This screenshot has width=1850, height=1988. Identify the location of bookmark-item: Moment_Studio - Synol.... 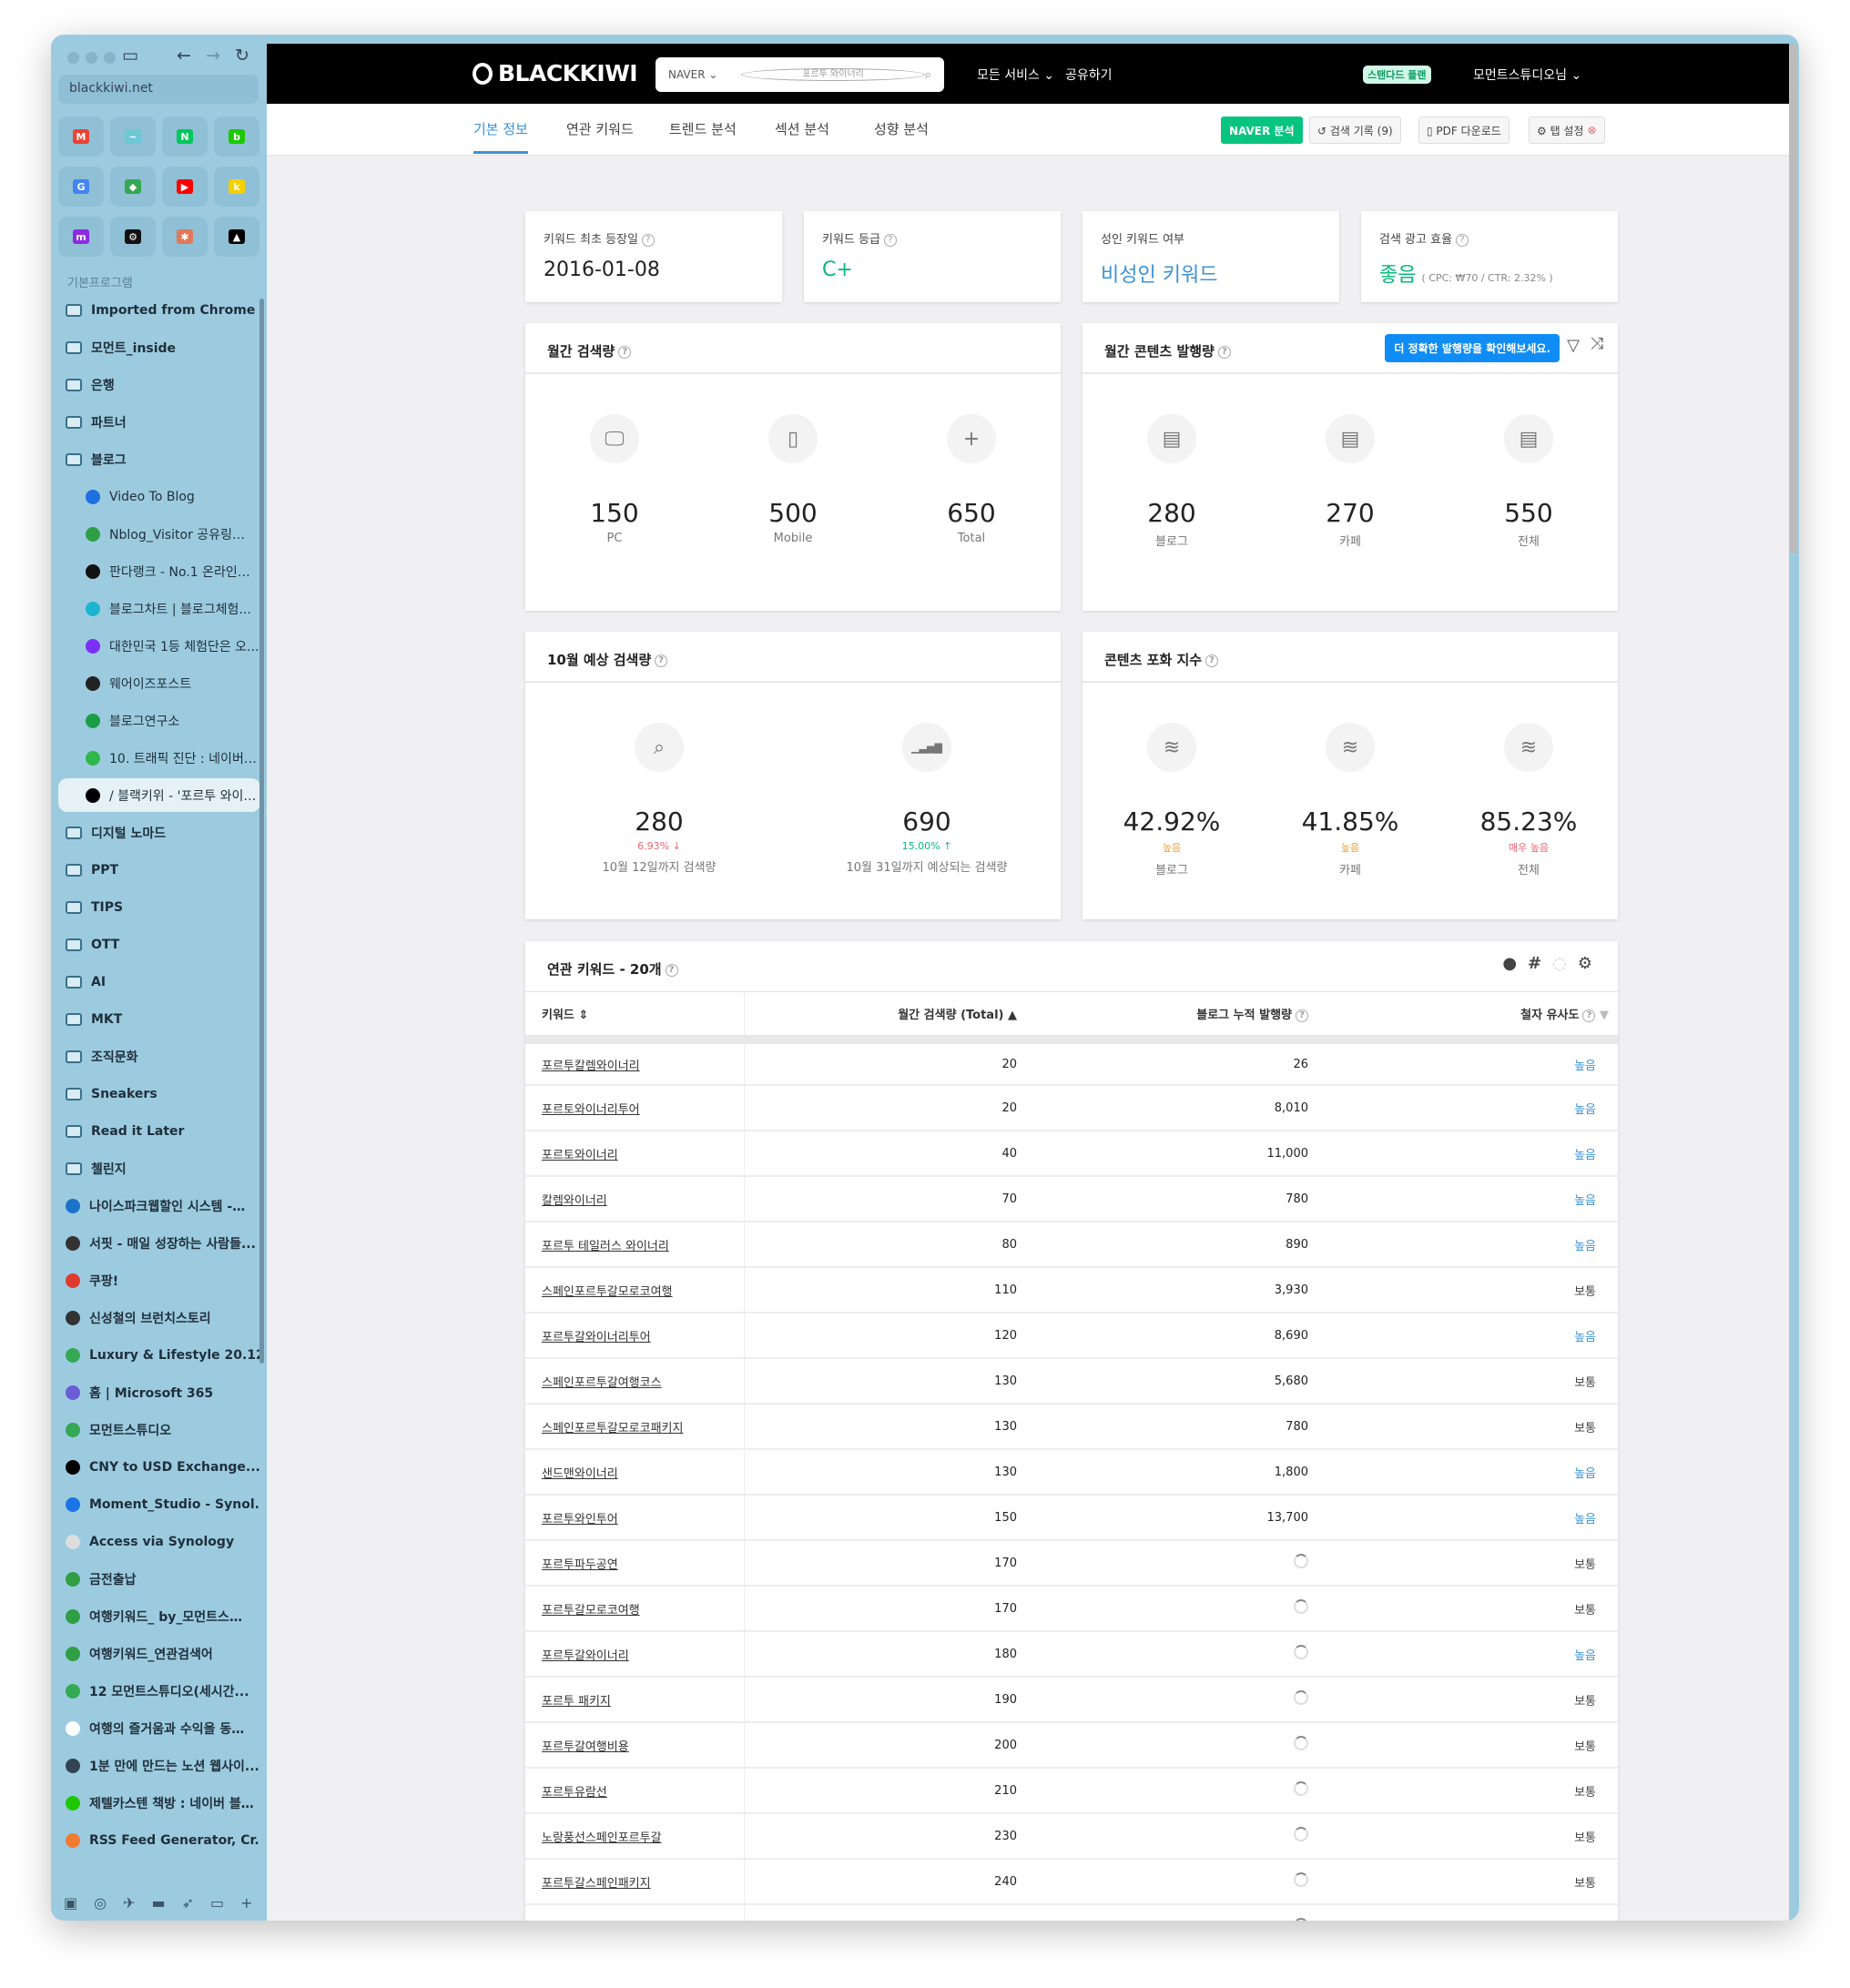
(159, 1504).